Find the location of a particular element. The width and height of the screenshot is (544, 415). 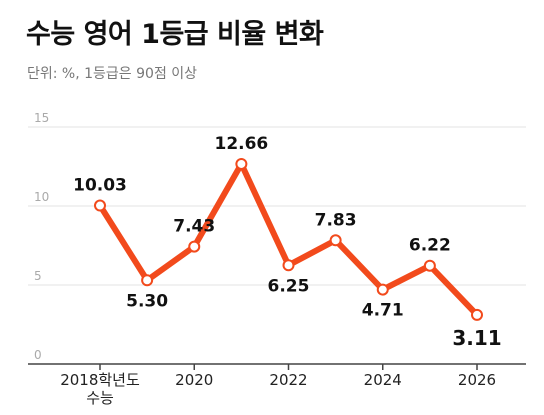

y-tick-label: 5 is located at coordinates (38, 276).